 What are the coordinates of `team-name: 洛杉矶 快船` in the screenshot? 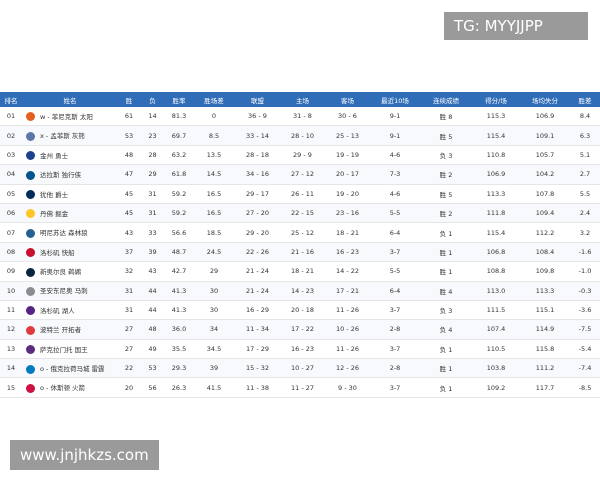 It's located at (57, 252).